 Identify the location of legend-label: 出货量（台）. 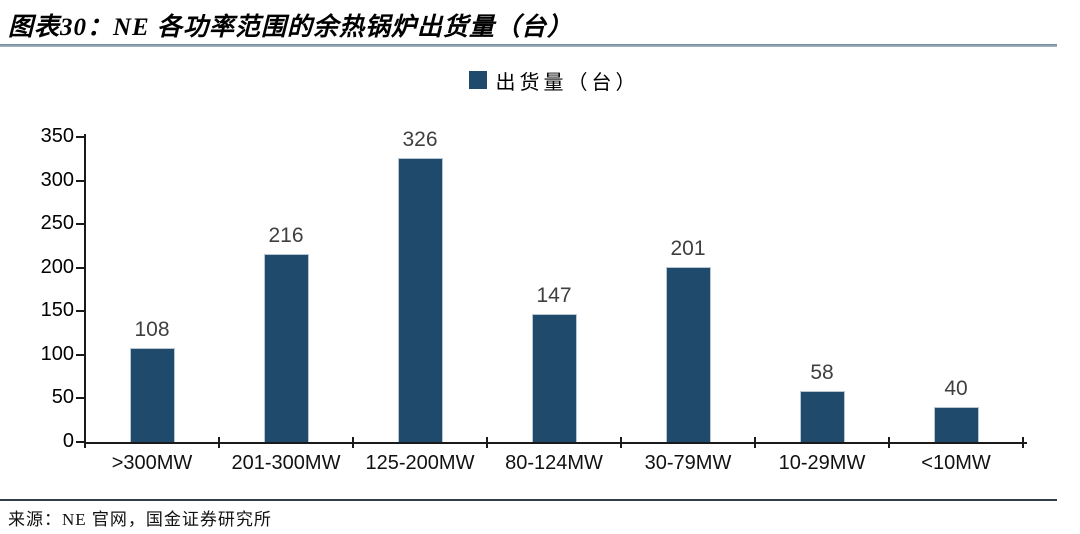
(567, 82).